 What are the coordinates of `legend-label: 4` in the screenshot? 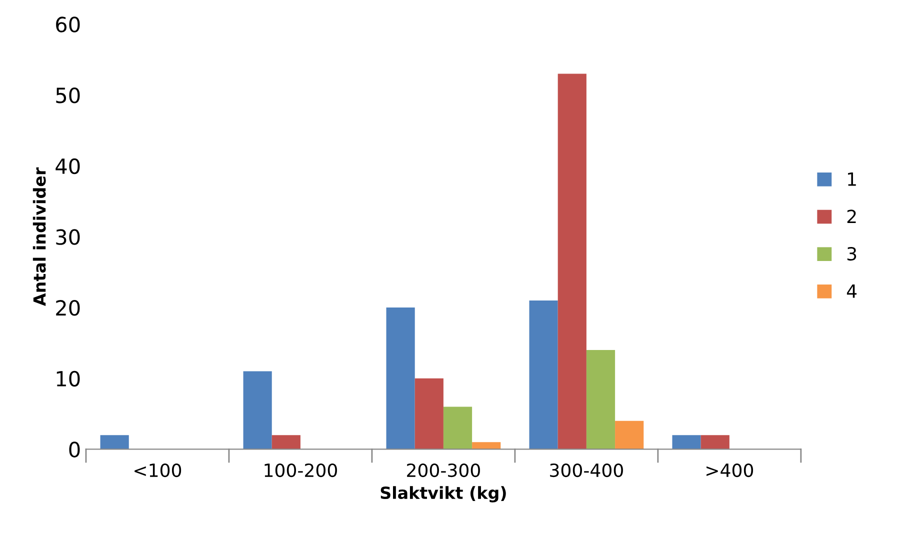 It's located at (851, 291).